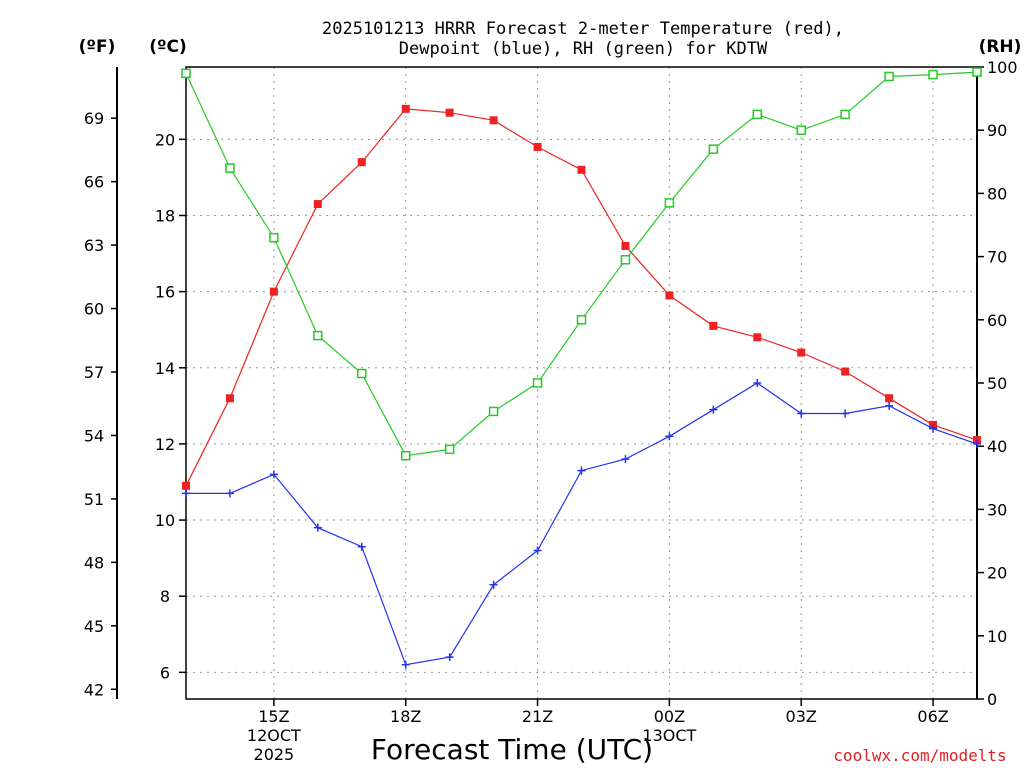 Image resolution: width=1024 pixels, height=768 pixels. Describe the element at coordinates (583, 49) in the screenshot. I see `chart-title-line-2: Dewpoint (blue), RH (green) for KDTW` at that location.